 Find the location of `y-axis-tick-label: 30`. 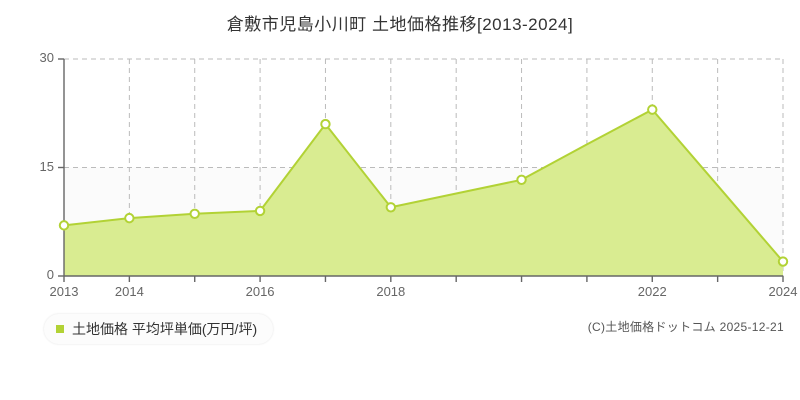

y-axis-tick-label: 30 is located at coordinates (46, 57).